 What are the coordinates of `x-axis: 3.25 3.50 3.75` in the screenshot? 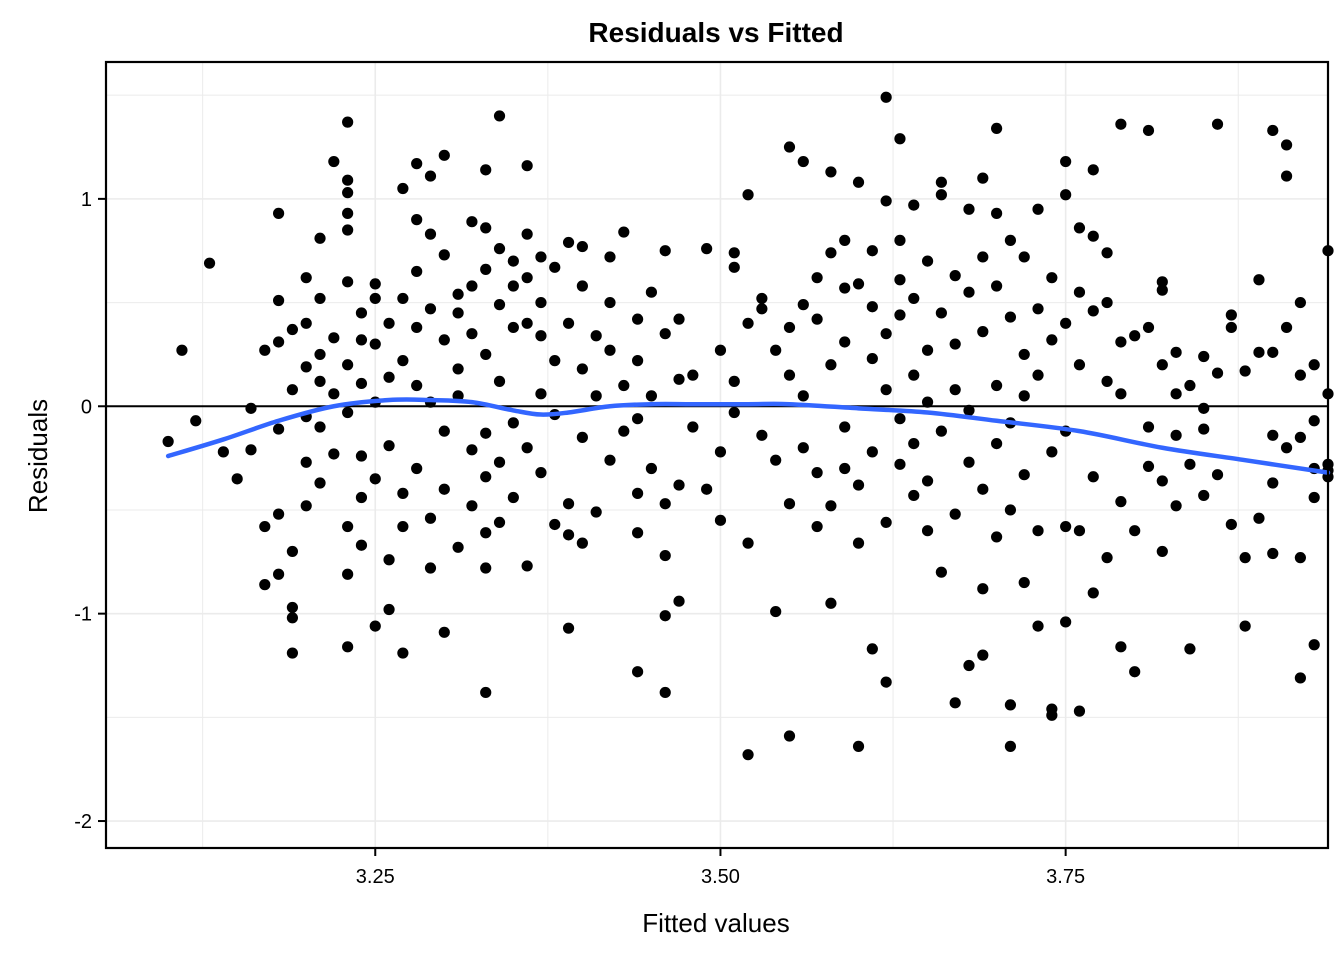 It's located at (720, 868).